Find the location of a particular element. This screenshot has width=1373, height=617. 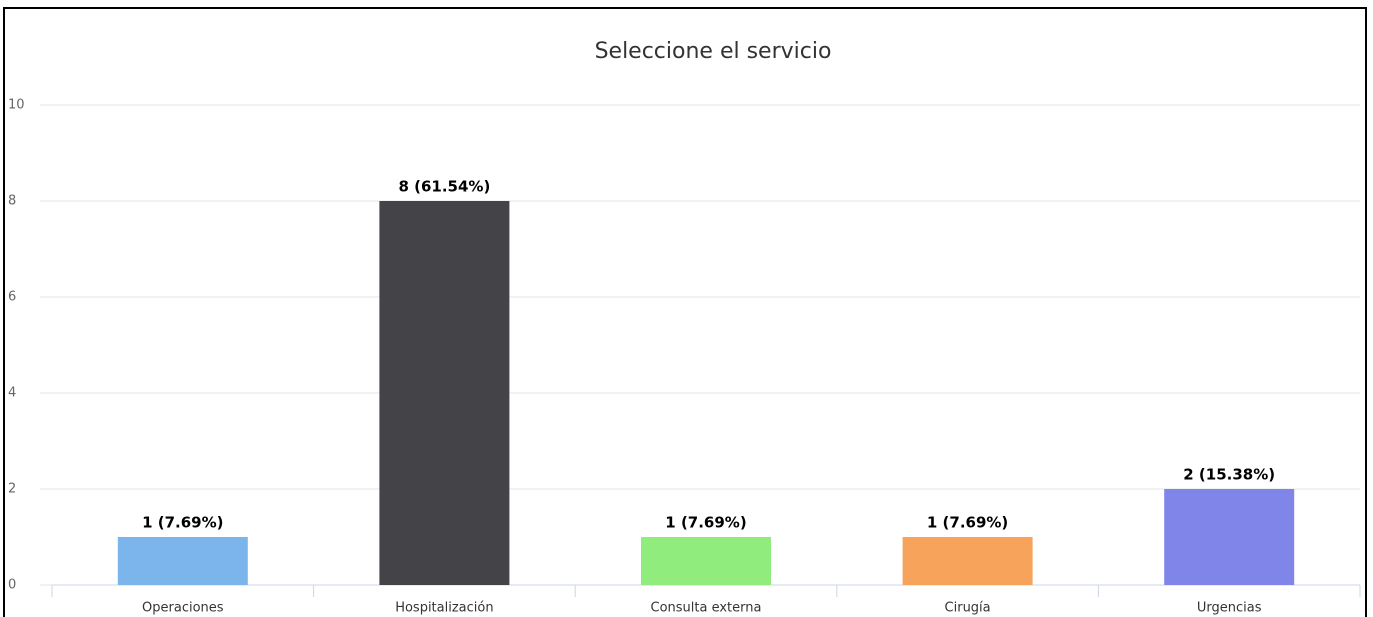

y-tick-label: 0 is located at coordinates (12, 585).